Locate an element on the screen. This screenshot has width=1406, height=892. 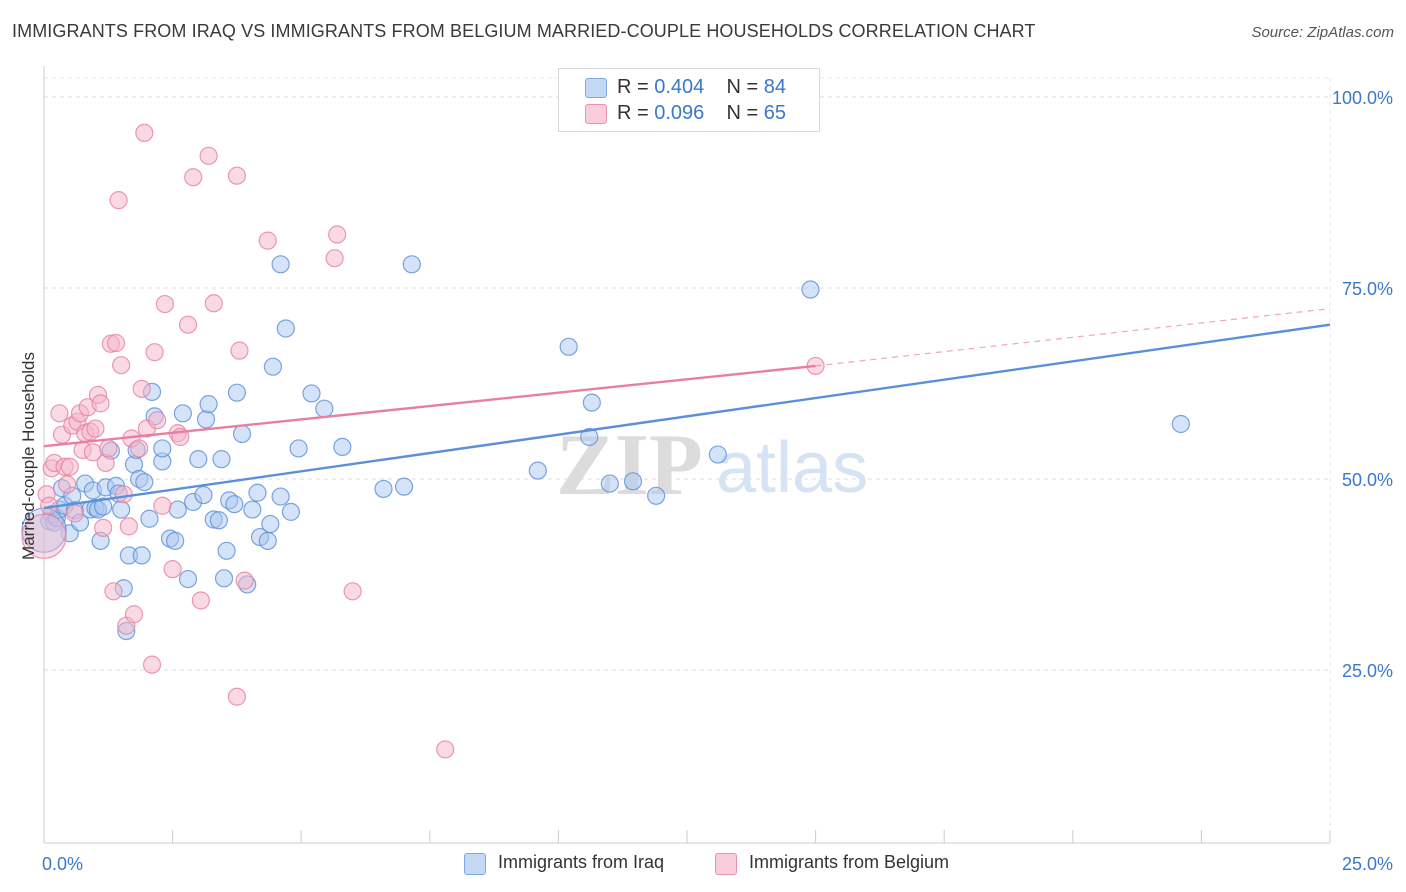
legend-label-belgium: Immigrants from Belgium is located at coordinates (849, 862).